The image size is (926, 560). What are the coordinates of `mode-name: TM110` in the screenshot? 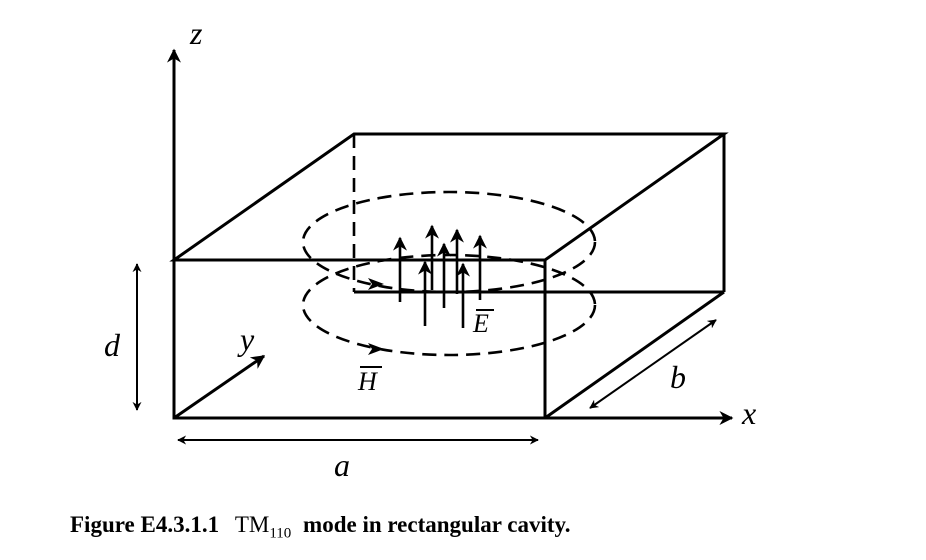 It's located at (262, 527).